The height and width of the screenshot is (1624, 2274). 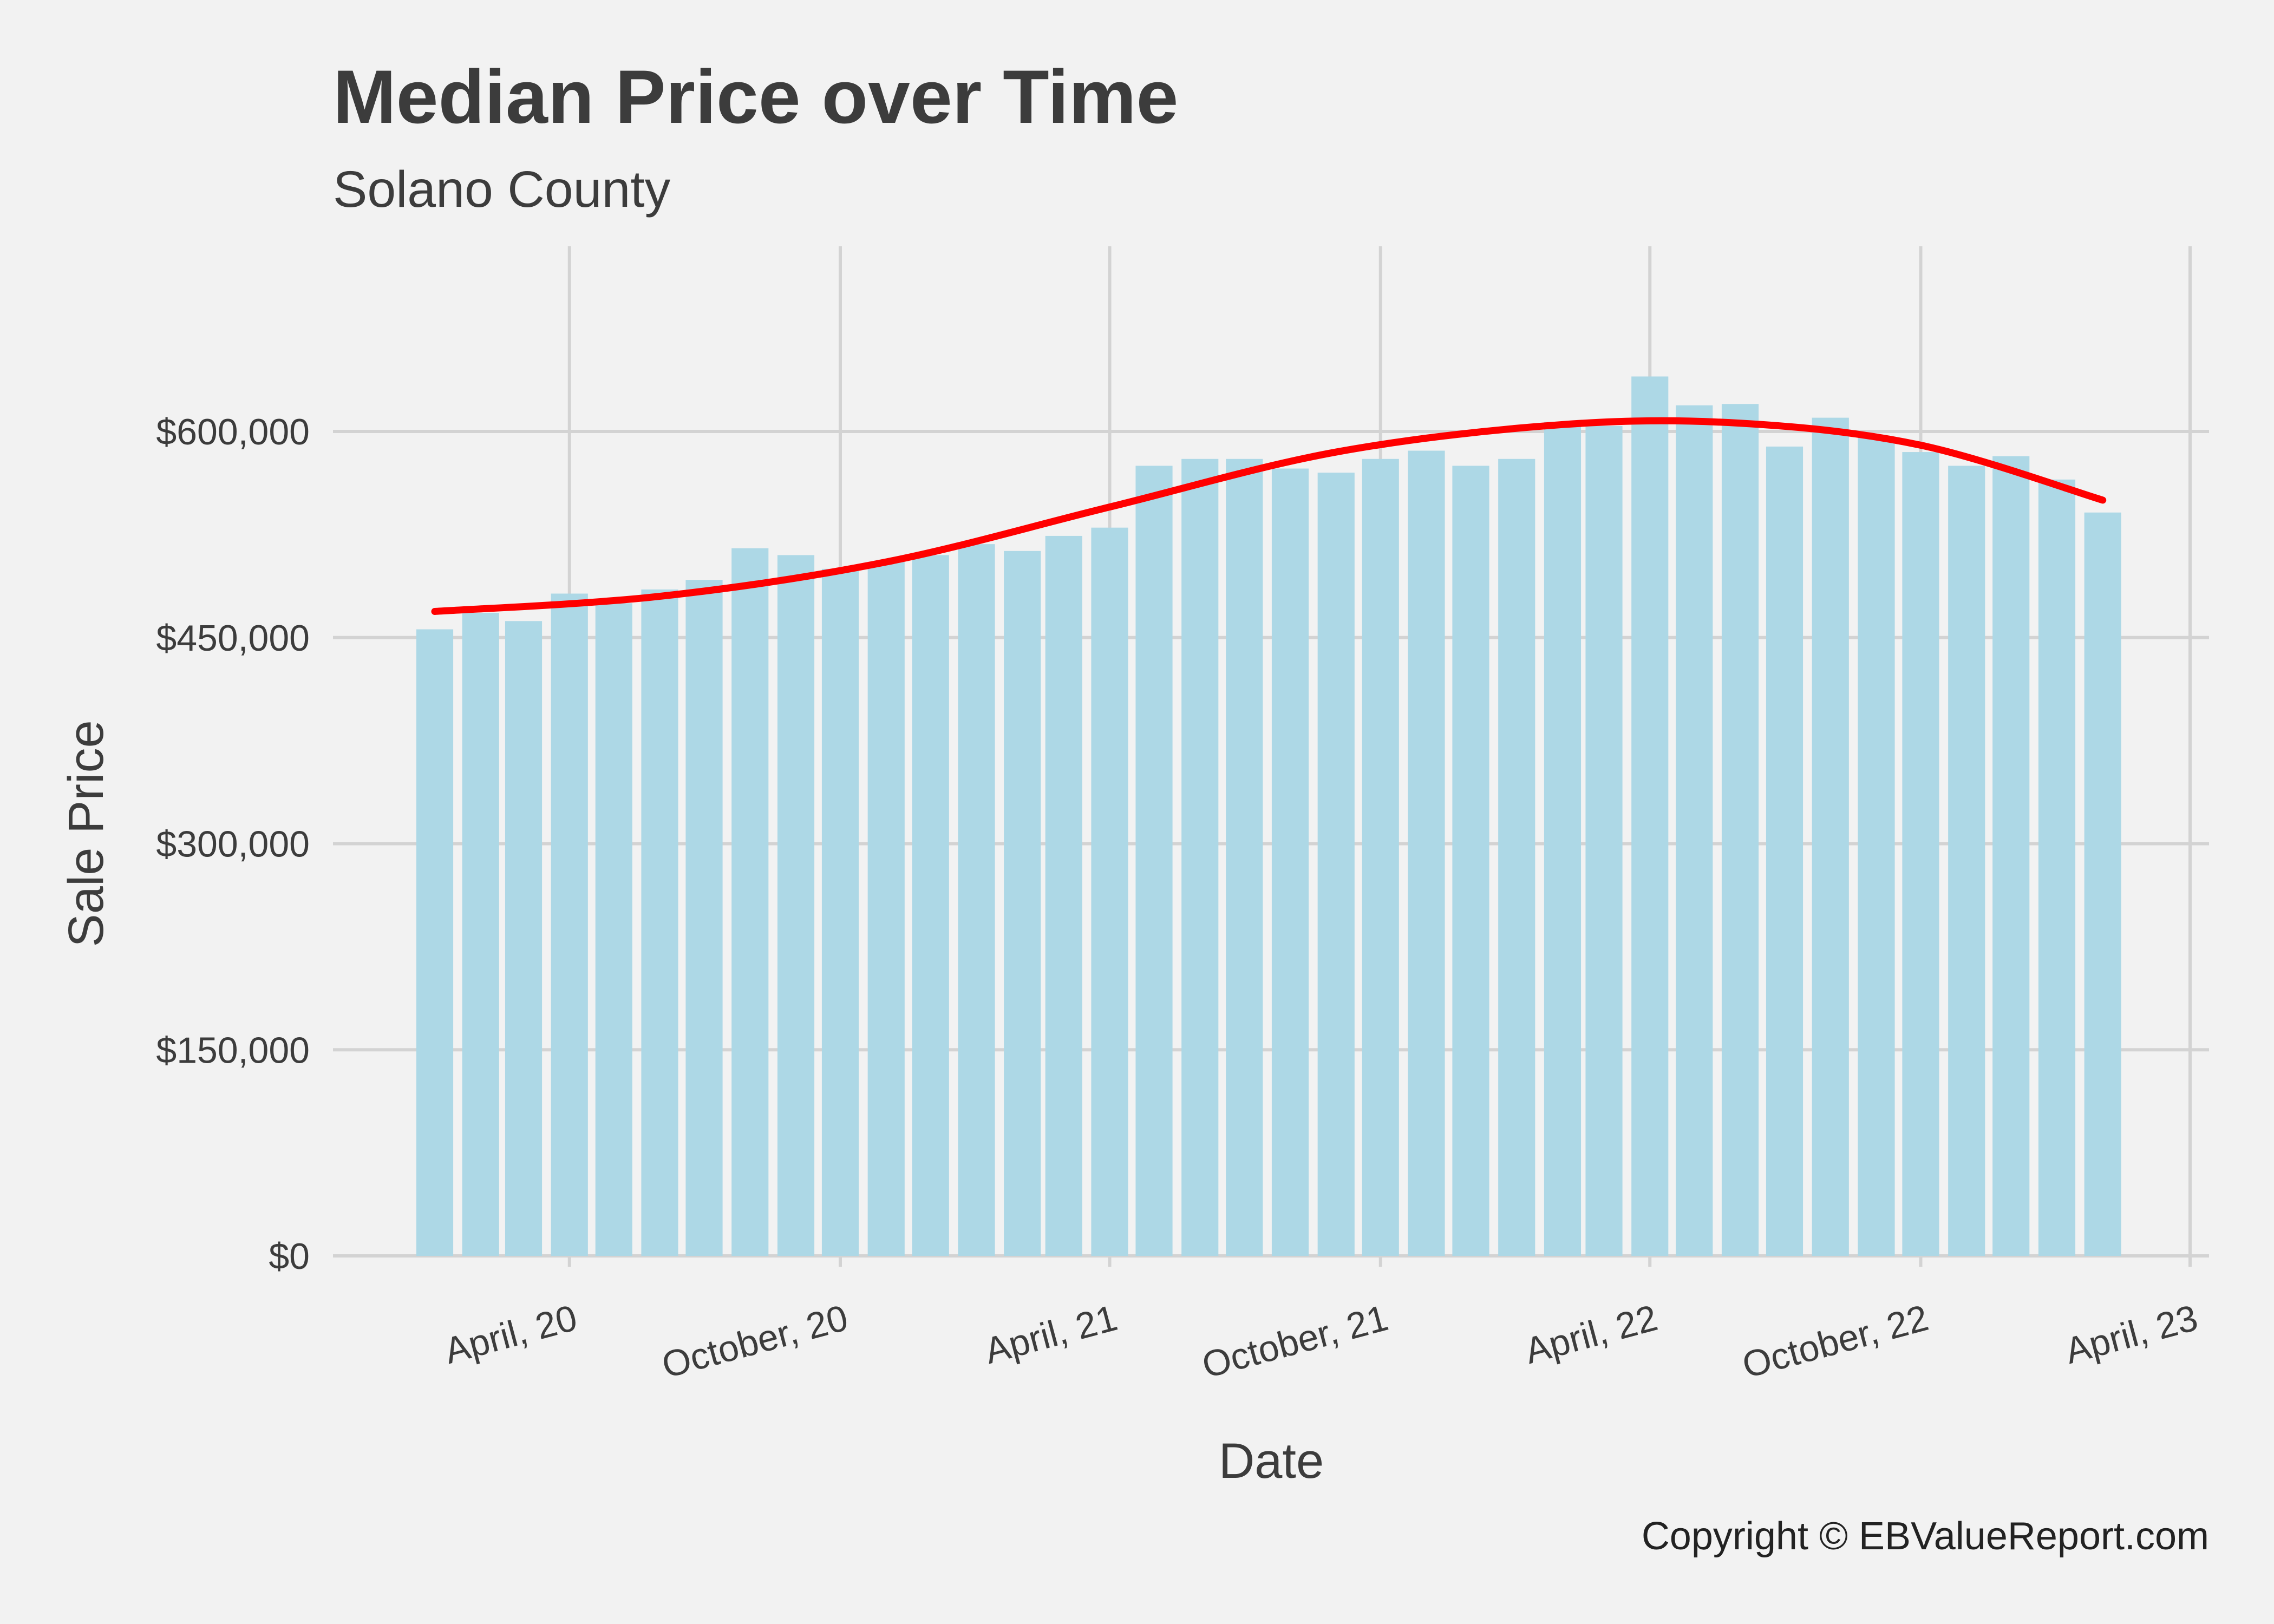 I want to click on y-tick-label: $150,000, so click(x=233, y=1050).